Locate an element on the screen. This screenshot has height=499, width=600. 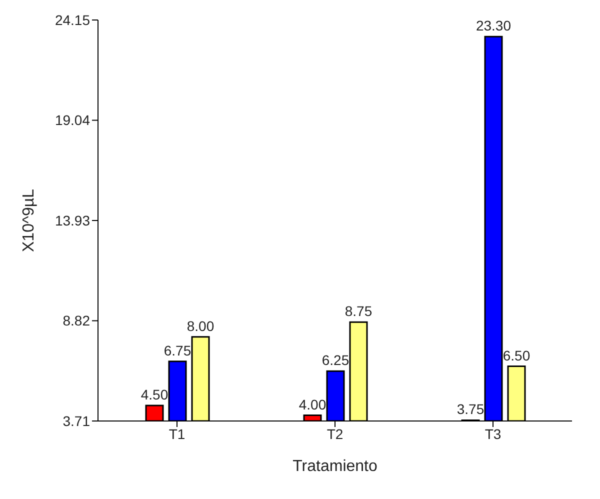
data-label: 6.75 is located at coordinates (178, 350).